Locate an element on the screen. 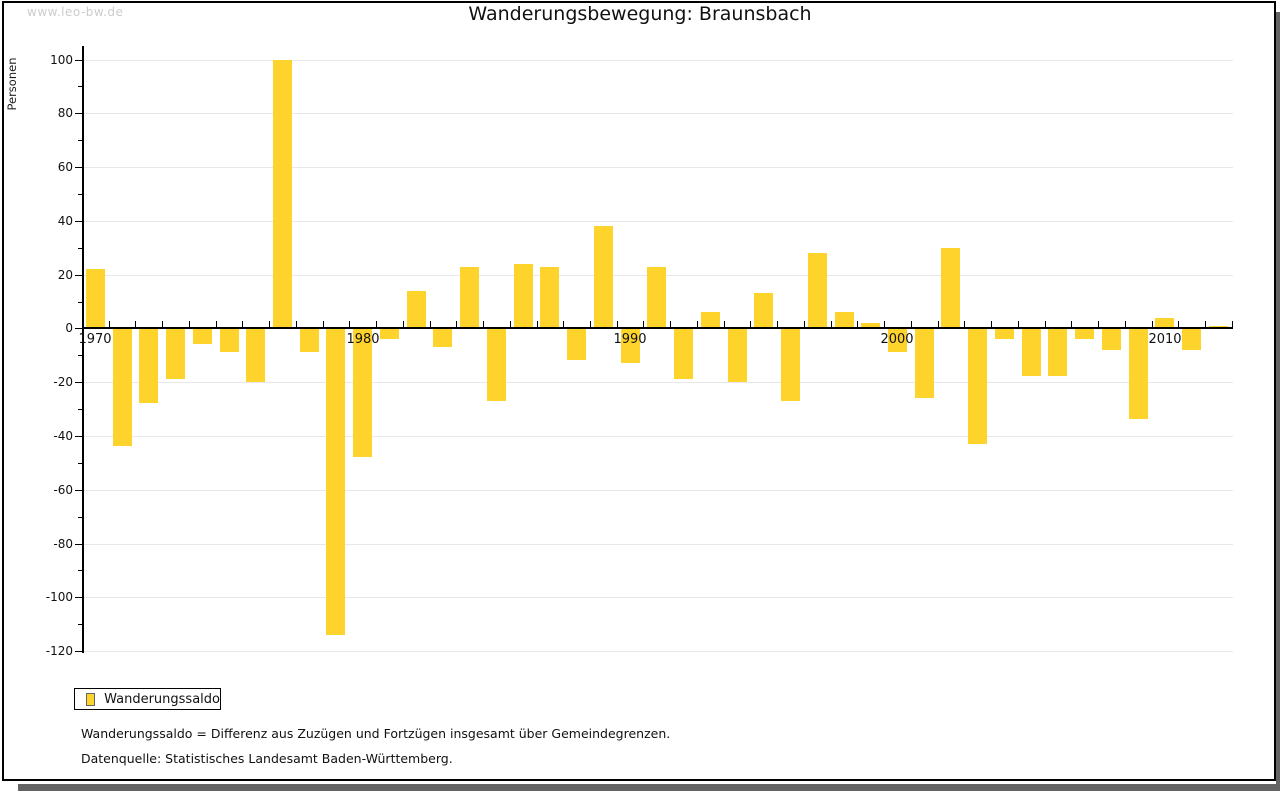 The width and height of the screenshot is (1280, 791). bar-2008 is located at coordinates (1111, 339).